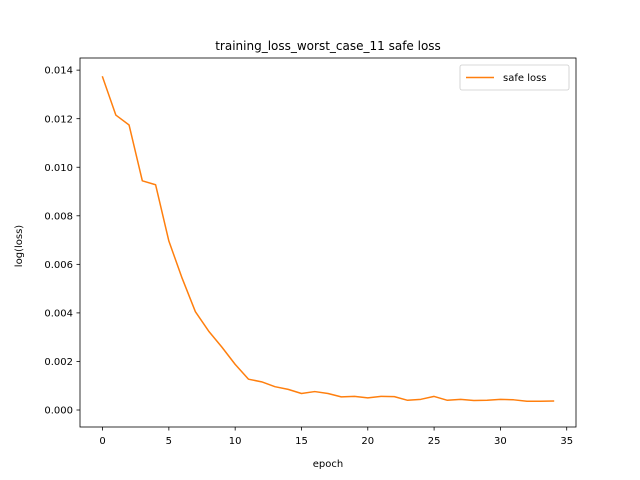 This screenshot has height=480, width=640. What do you see at coordinates (500, 441) in the screenshot?
I see `x-tick-label-6: 30` at bounding box center [500, 441].